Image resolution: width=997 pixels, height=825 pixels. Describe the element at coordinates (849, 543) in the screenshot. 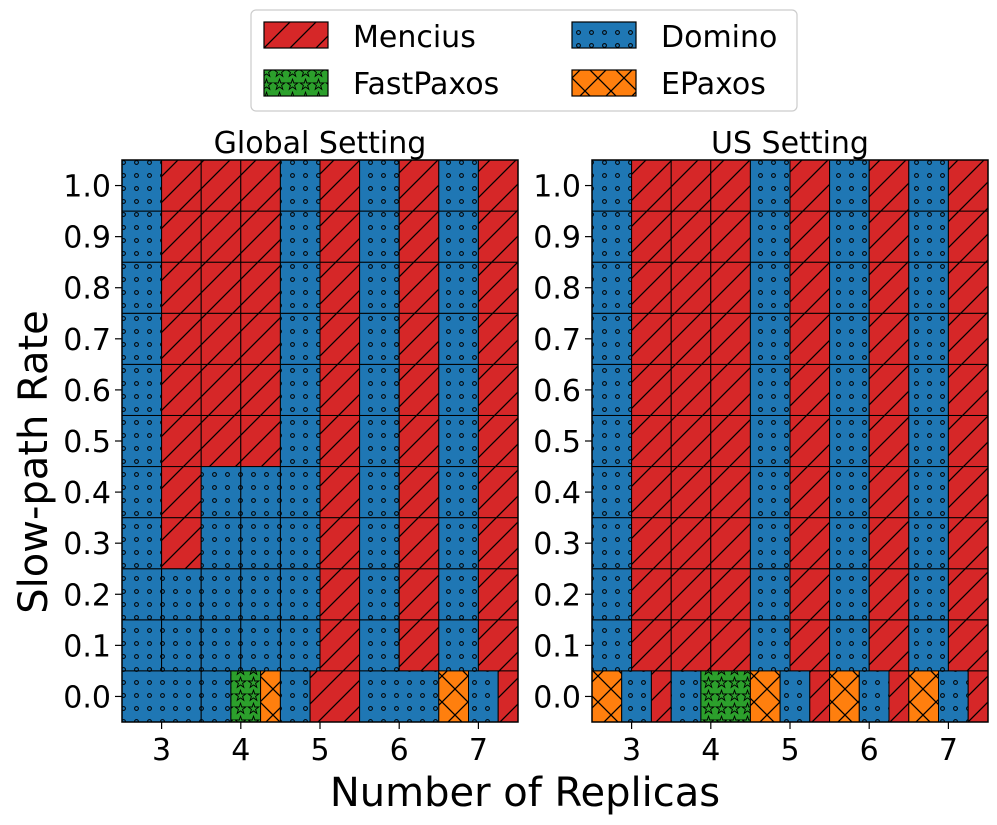

I see `cell-domino-n6-r0.3` at that location.